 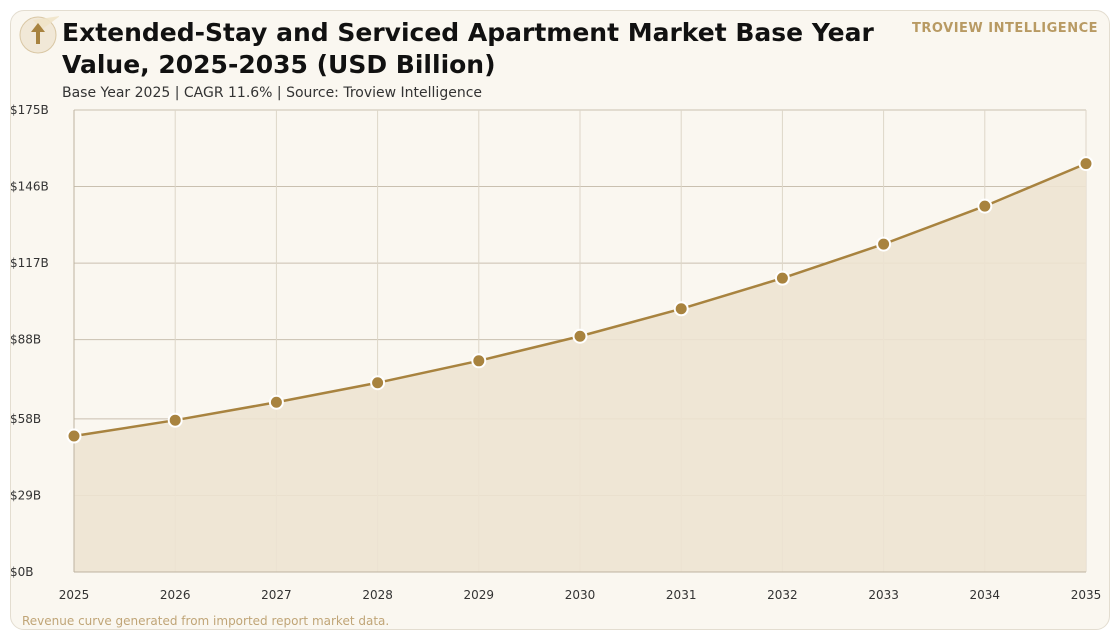 What do you see at coordinates (479, 595) in the screenshot?
I see `x-tick-label: 2029` at bounding box center [479, 595].